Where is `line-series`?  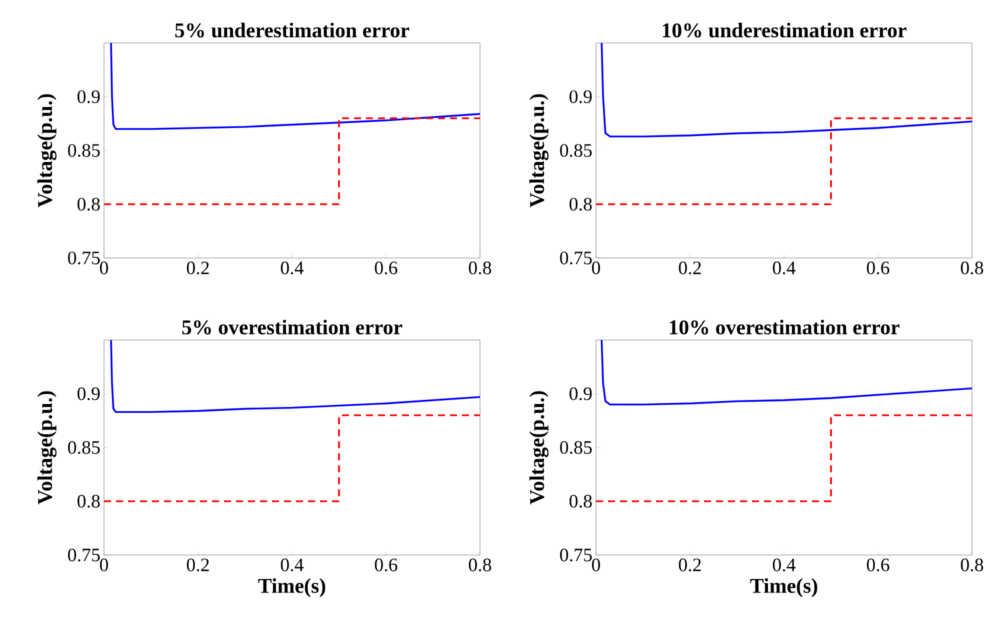
line-series is located at coordinates (786, 90).